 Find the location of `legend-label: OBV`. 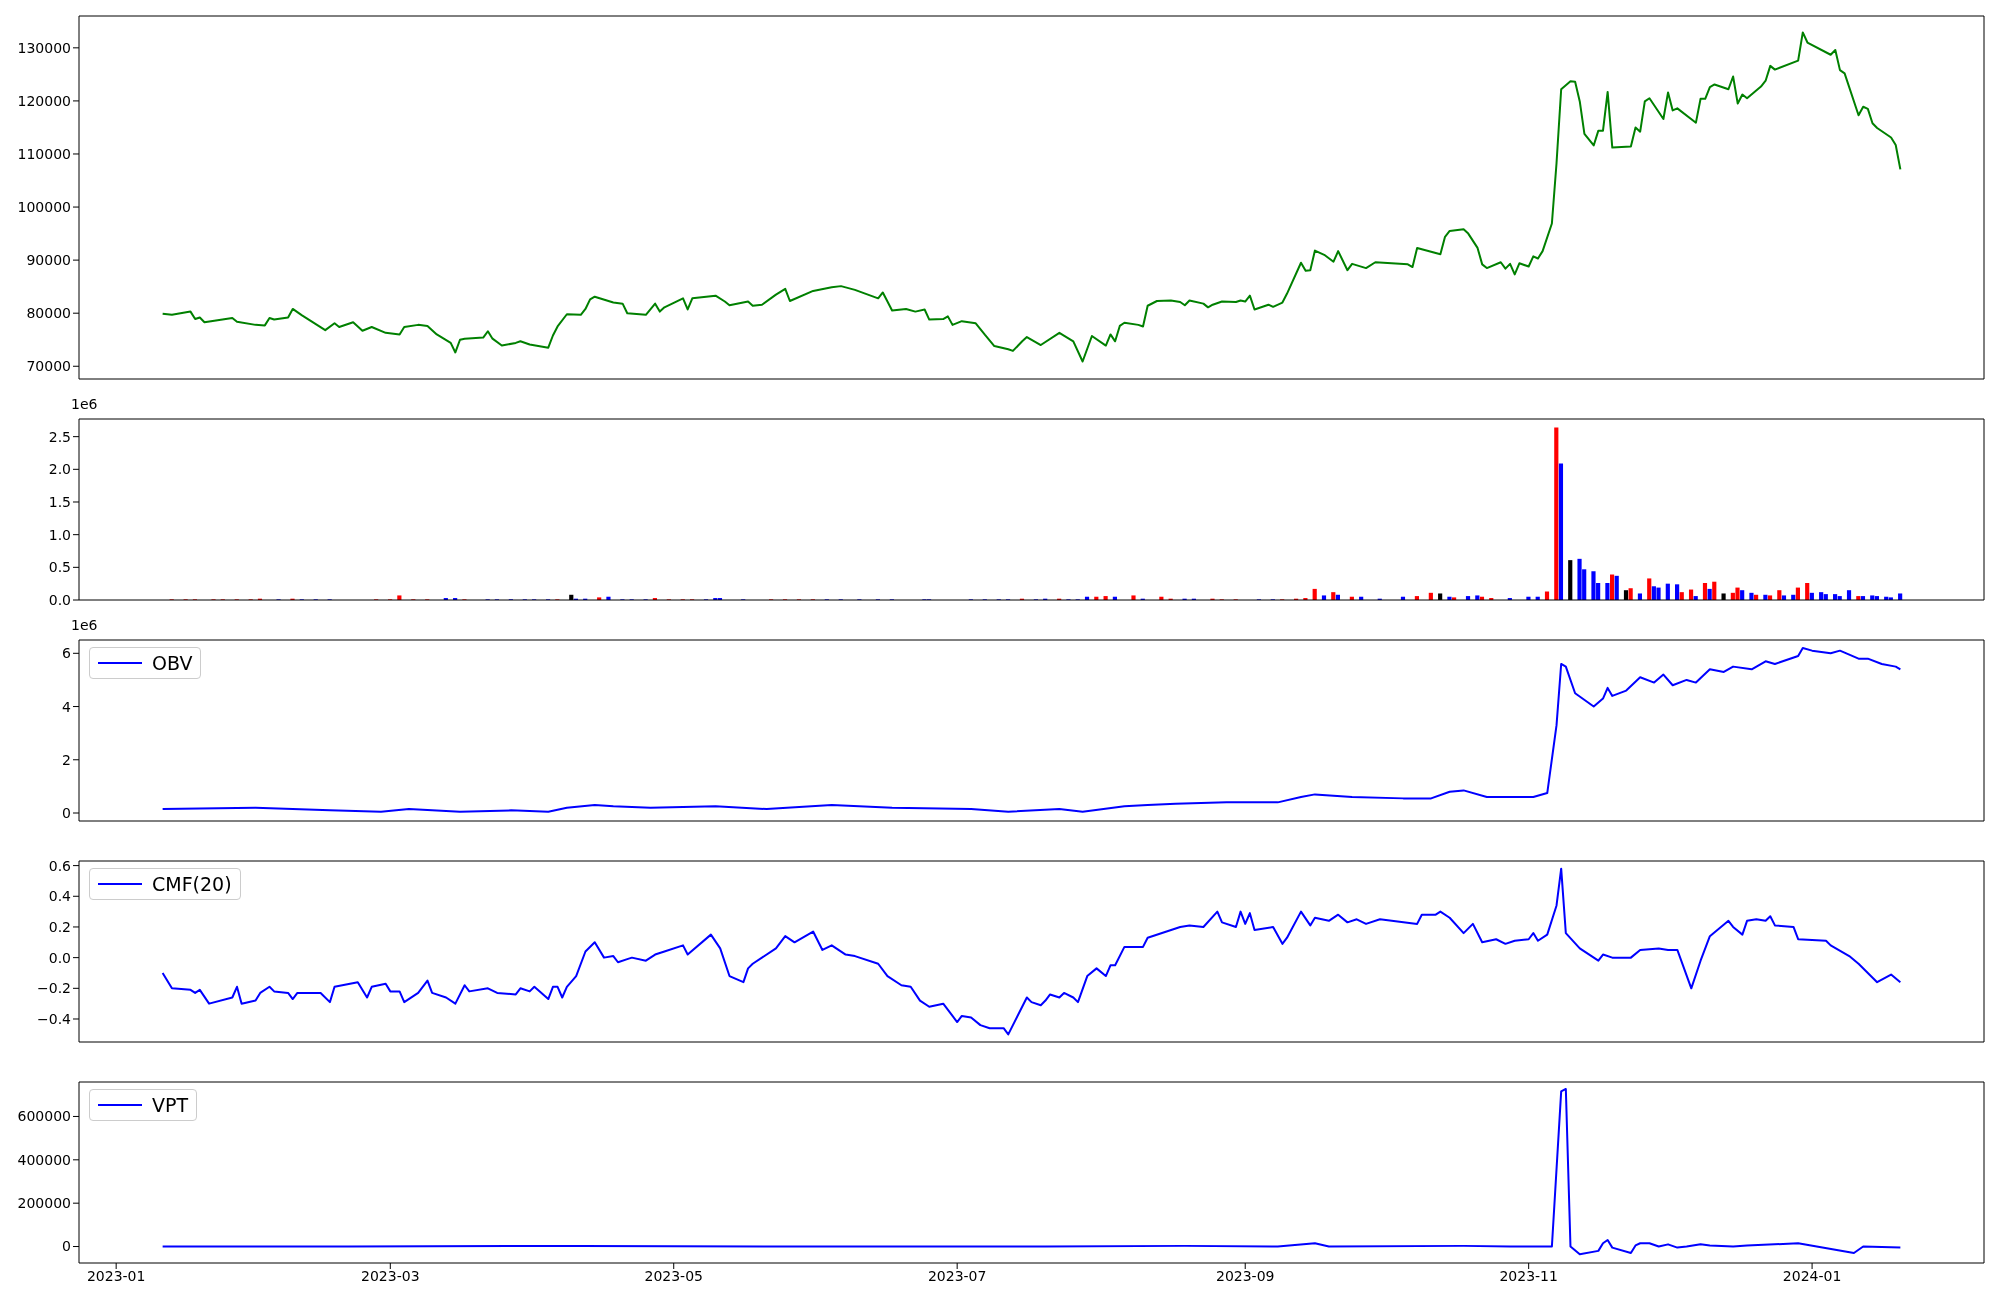

legend-label: OBV is located at coordinates (172, 663).